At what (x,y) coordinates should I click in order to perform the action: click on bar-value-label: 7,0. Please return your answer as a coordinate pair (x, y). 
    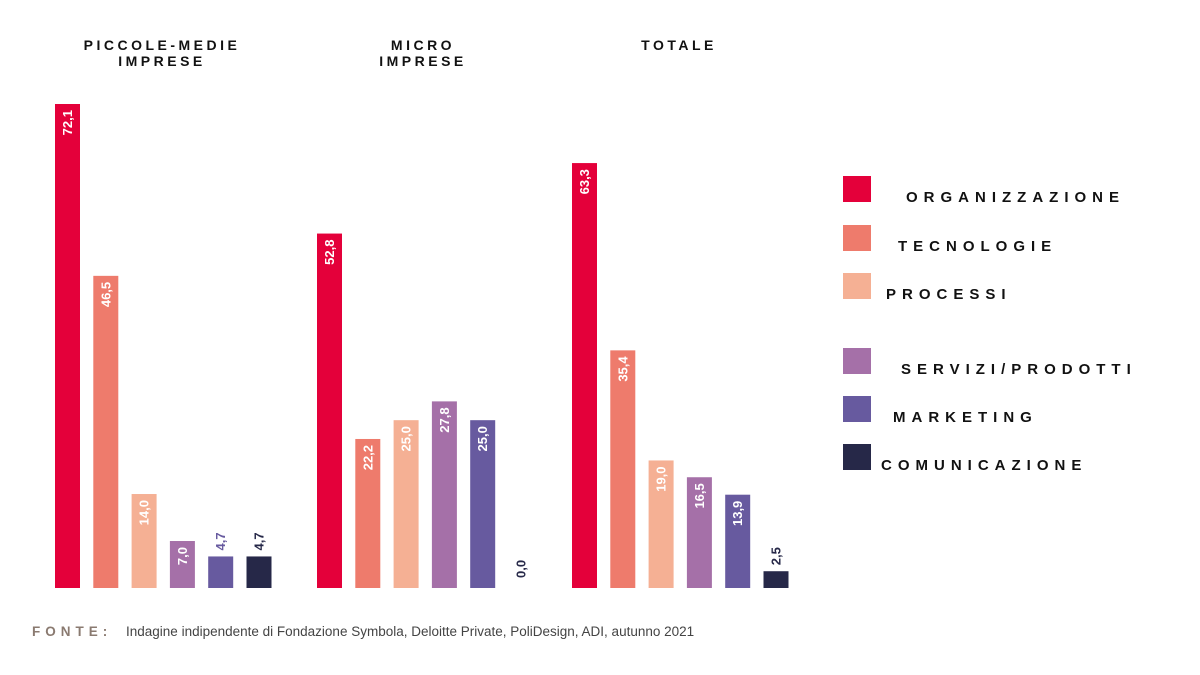
    Looking at the image, I should click on (182, 556).